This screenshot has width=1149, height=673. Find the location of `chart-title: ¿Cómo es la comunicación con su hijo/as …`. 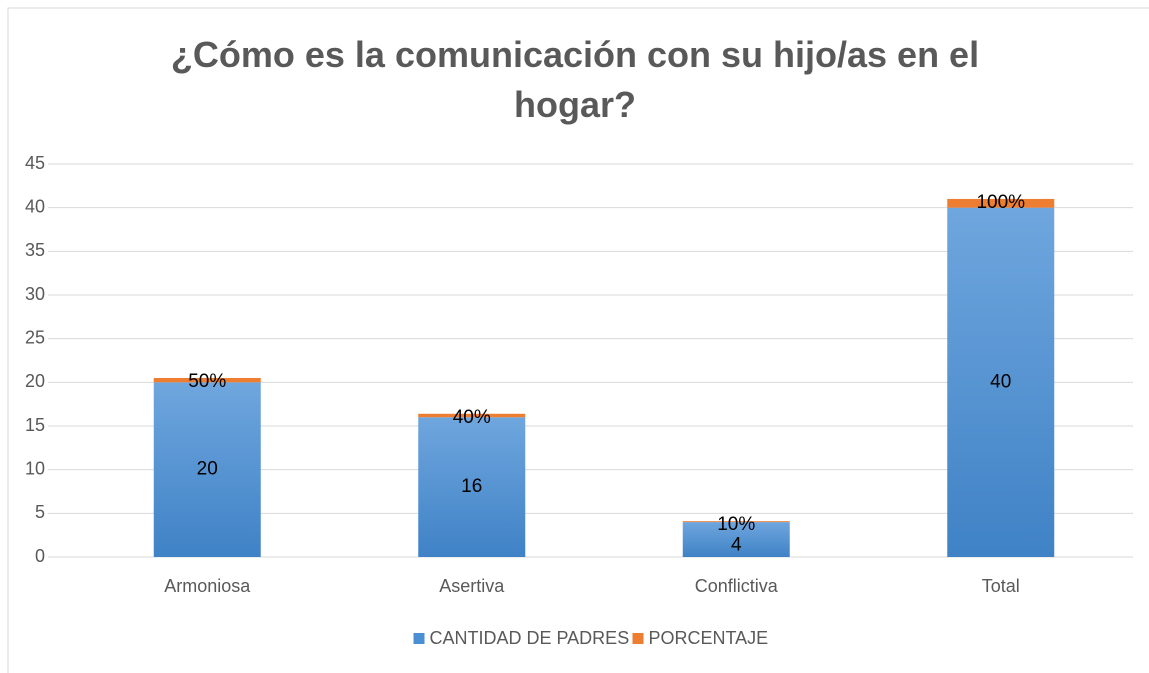

chart-title: ¿Cómo es la comunicación con su hijo/as … is located at coordinates (575, 79).